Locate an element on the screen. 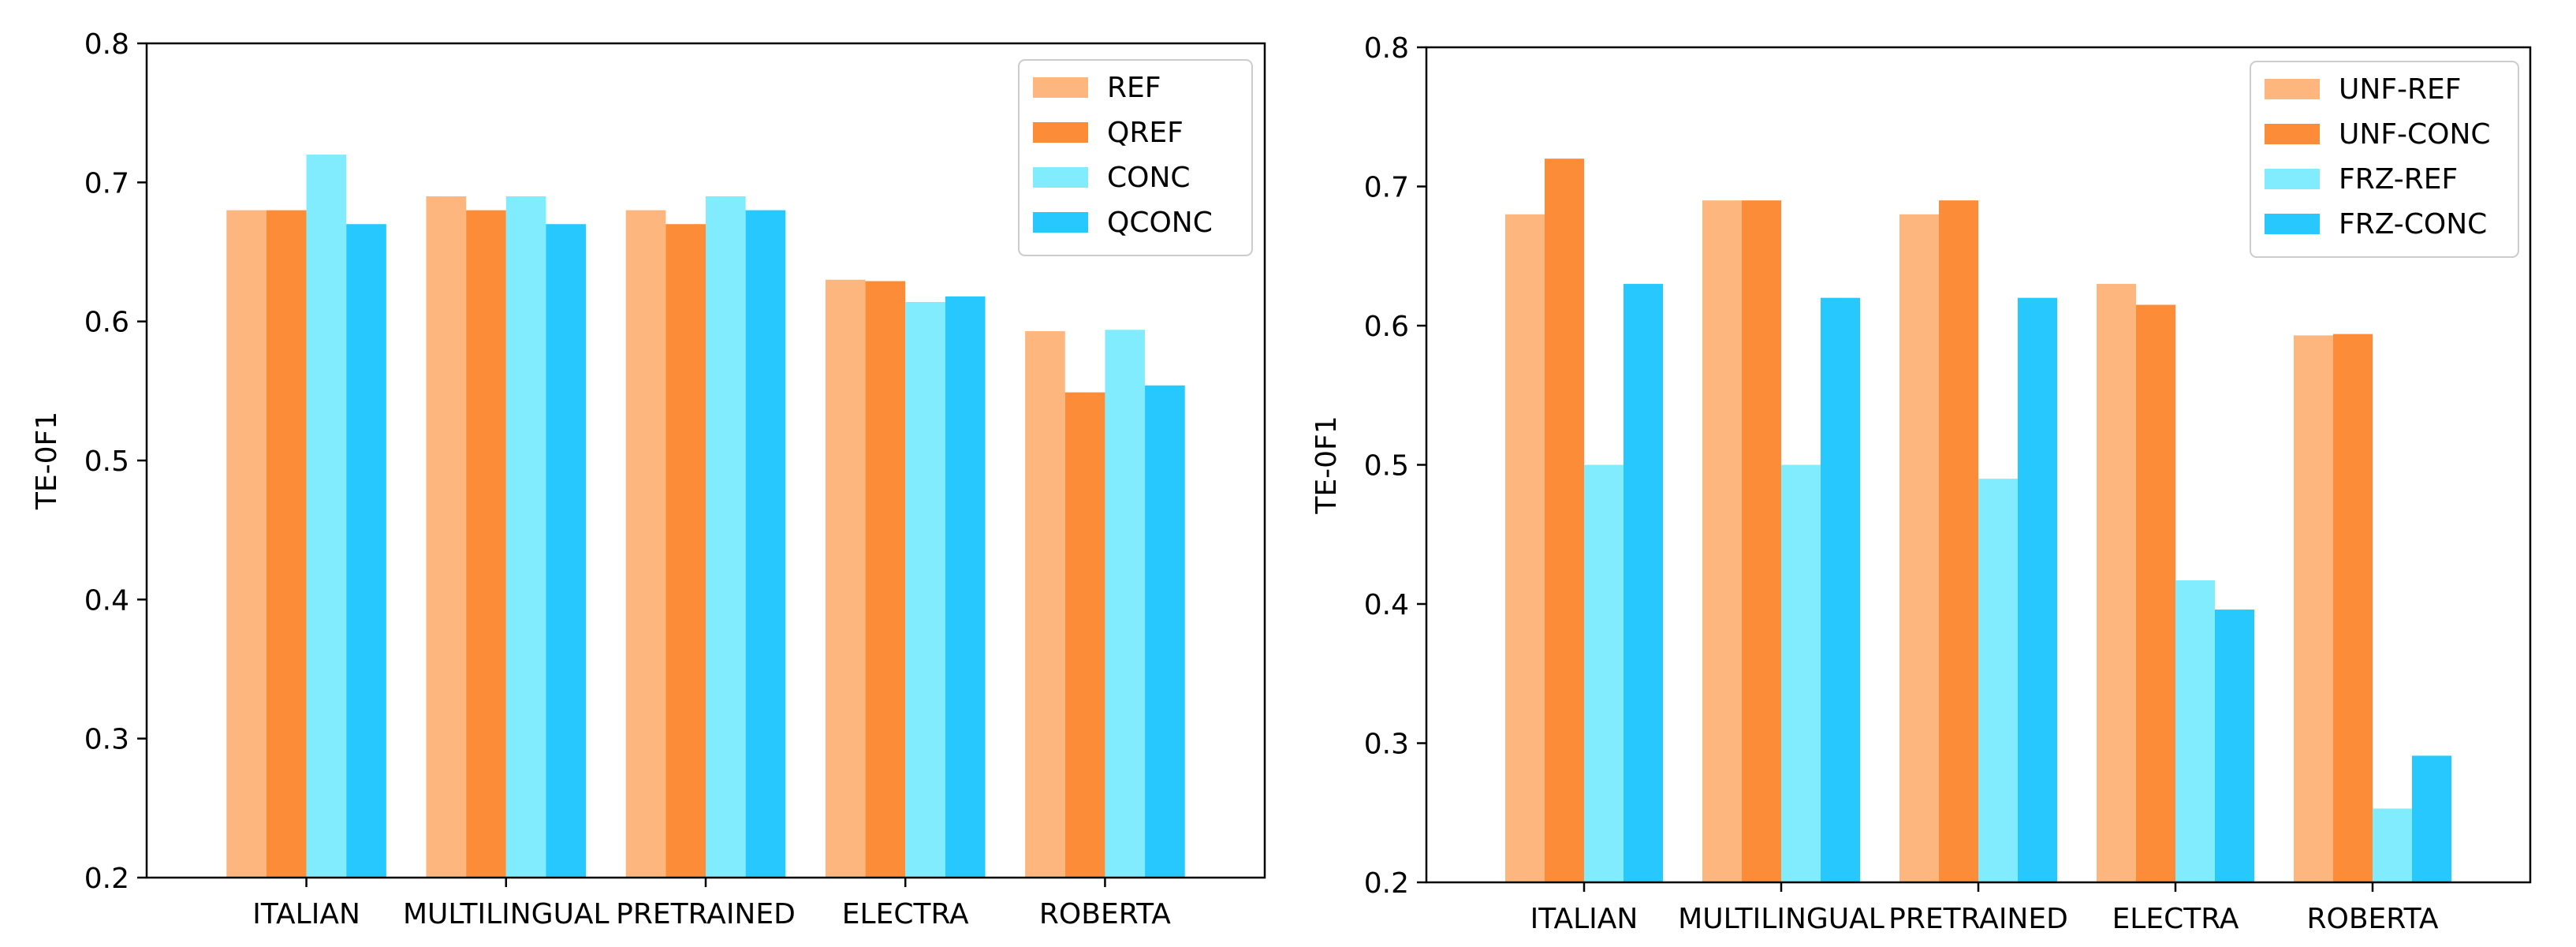 The image size is (2576, 947). bar-qconc-electra is located at coordinates (966, 587).